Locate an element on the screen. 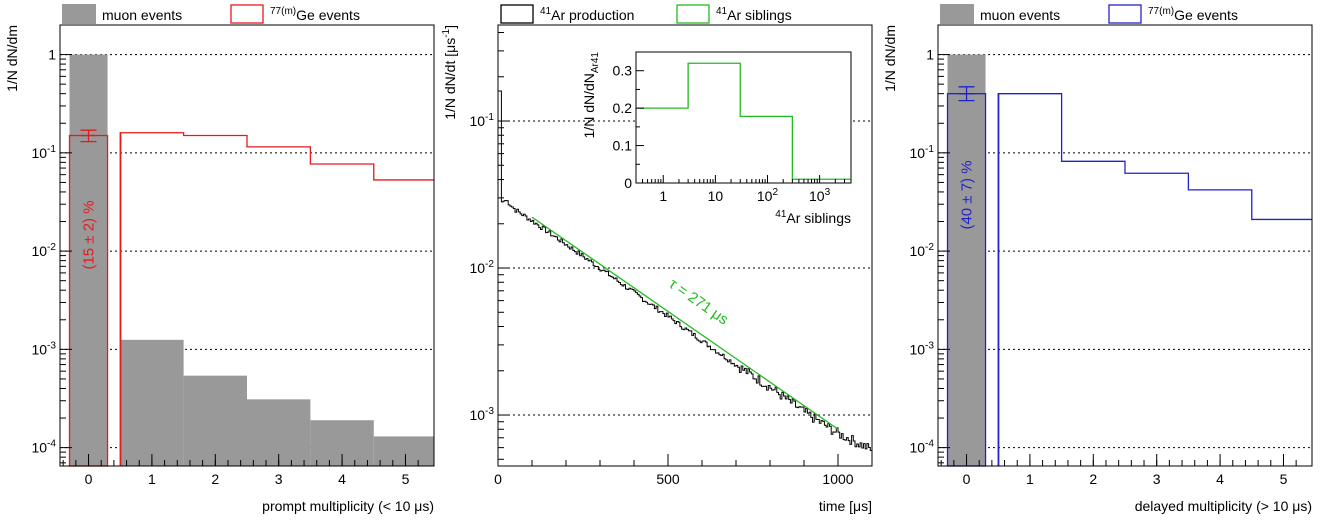 This screenshot has height=521, width=1320. y-tick-label: 10⁻¹ is located at coordinates (43, 152).